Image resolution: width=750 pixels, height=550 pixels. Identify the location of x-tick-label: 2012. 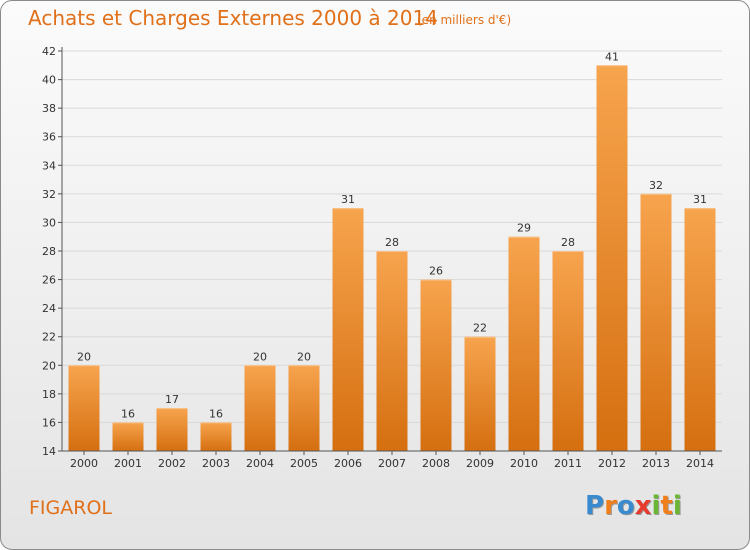
(612, 463).